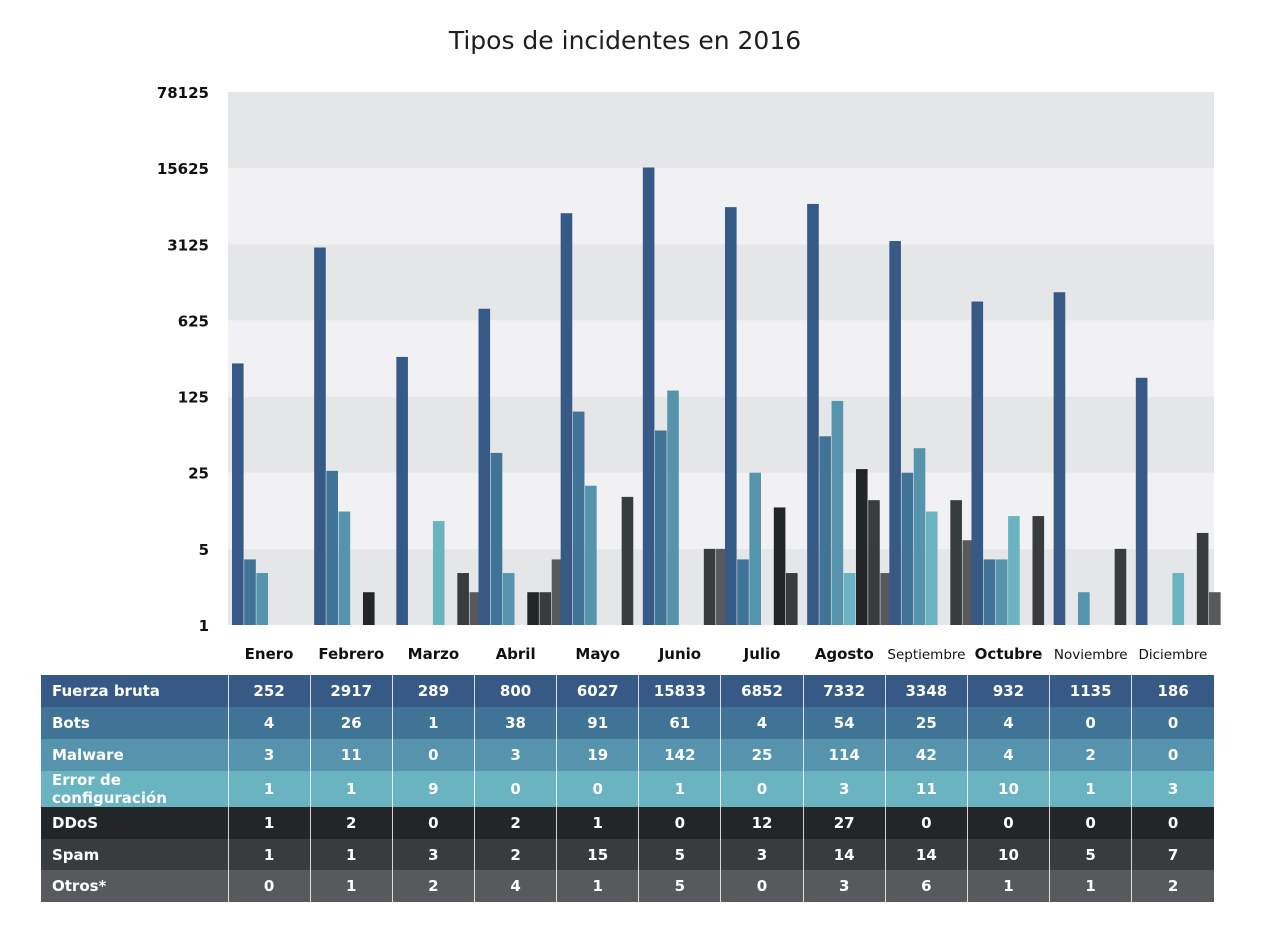 This screenshot has height=949, width=1266. I want to click on table-cell: 27, so click(844, 822).